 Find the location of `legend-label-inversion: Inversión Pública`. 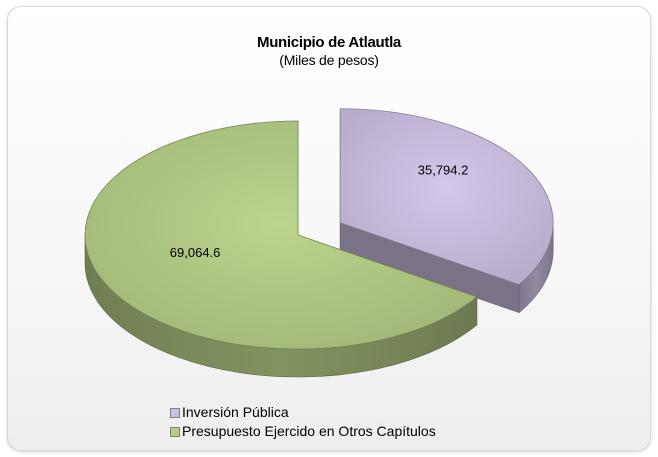

legend-label-inversion: Inversión Pública is located at coordinates (235, 412).